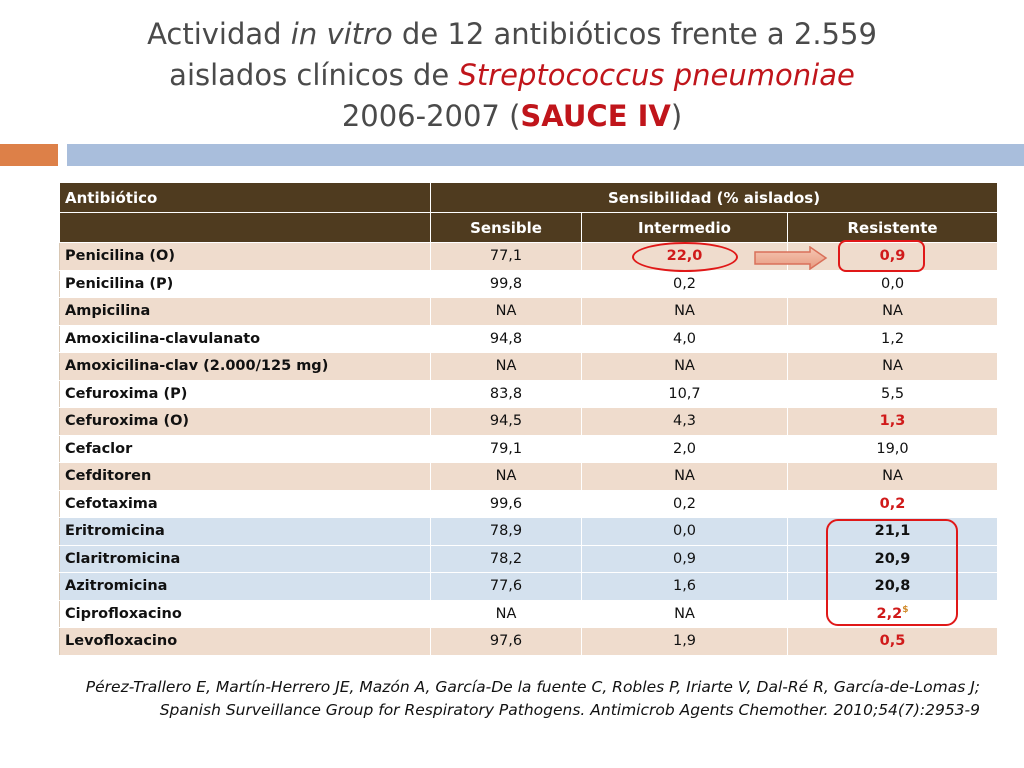 The width and height of the screenshot is (1024, 768). I want to click on cell-intermedio-text: 4,3, so click(684, 421).